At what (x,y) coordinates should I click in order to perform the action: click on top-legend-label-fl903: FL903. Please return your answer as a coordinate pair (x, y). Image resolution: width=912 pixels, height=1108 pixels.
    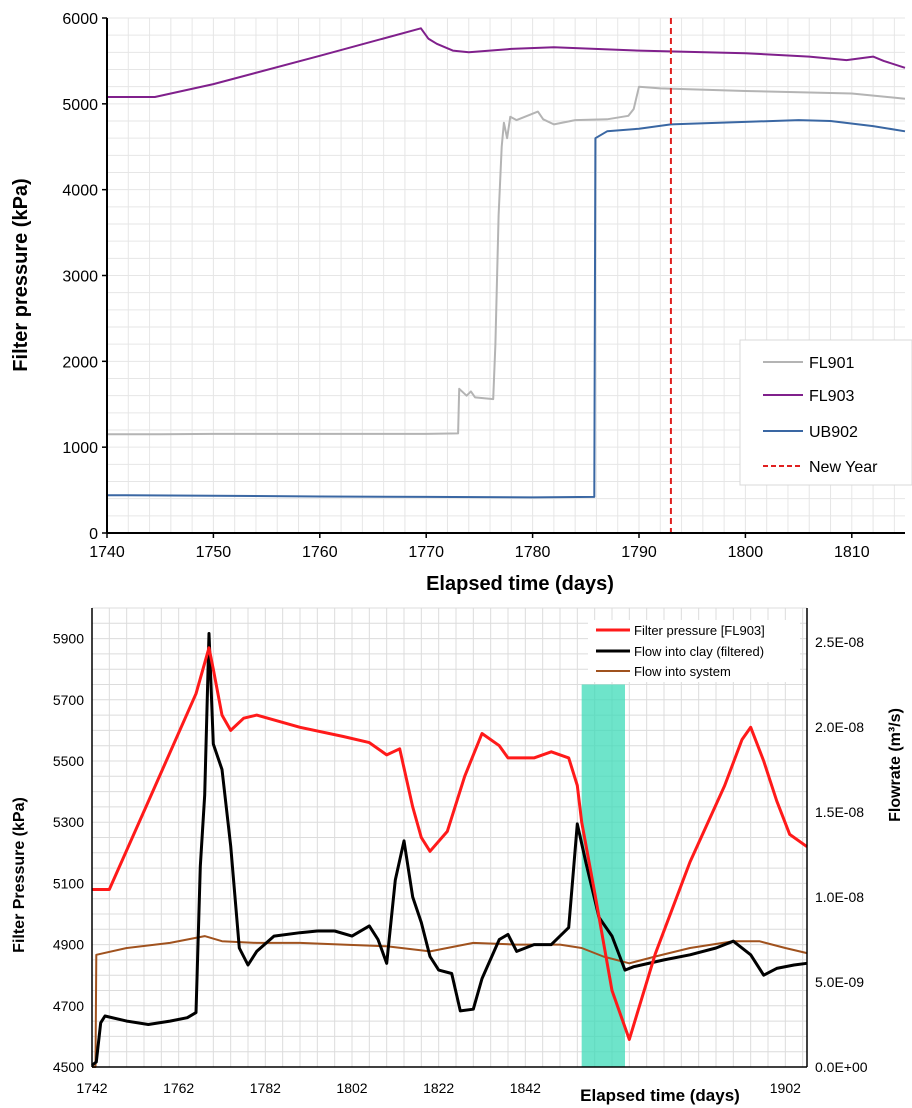
    Looking at the image, I should click on (831, 396).